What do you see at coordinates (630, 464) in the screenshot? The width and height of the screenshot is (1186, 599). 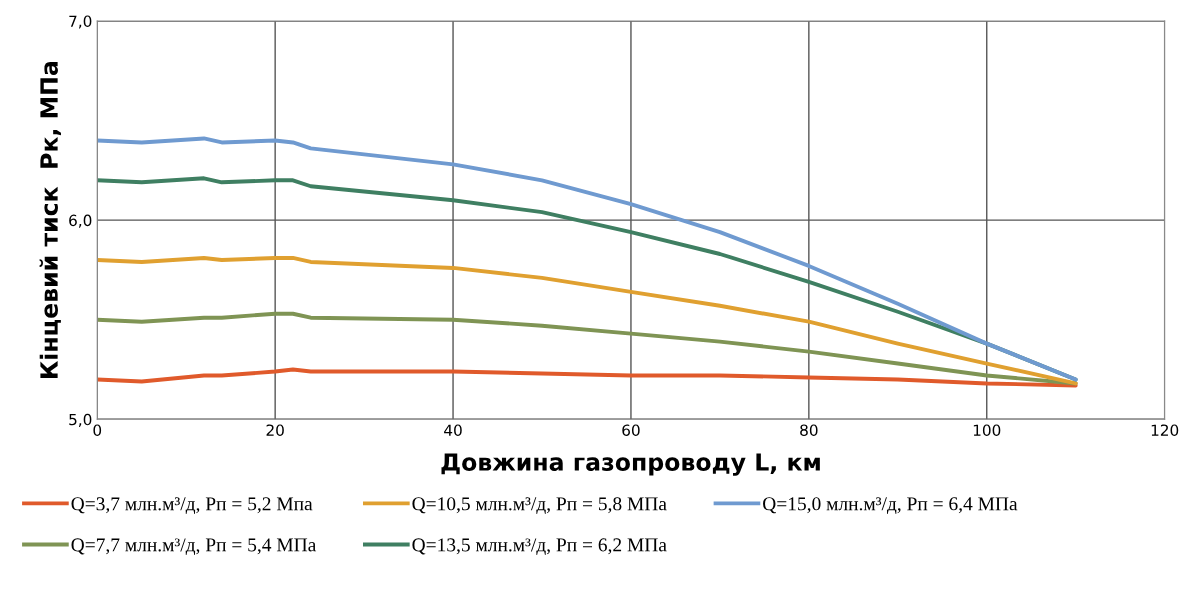 I see `x-axis-title: Довжина газопроводу L, км` at bounding box center [630, 464].